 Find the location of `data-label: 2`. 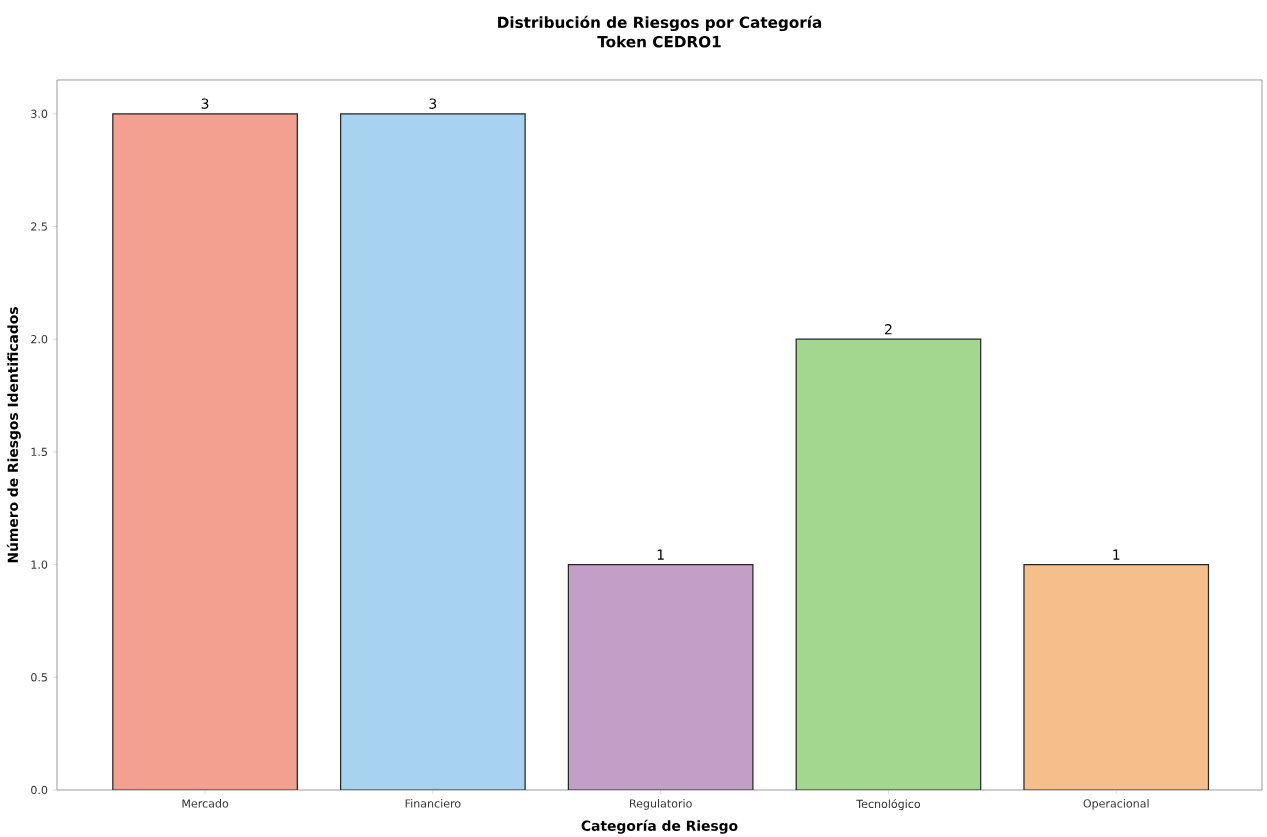

data-label: 2 is located at coordinates (888, 329).